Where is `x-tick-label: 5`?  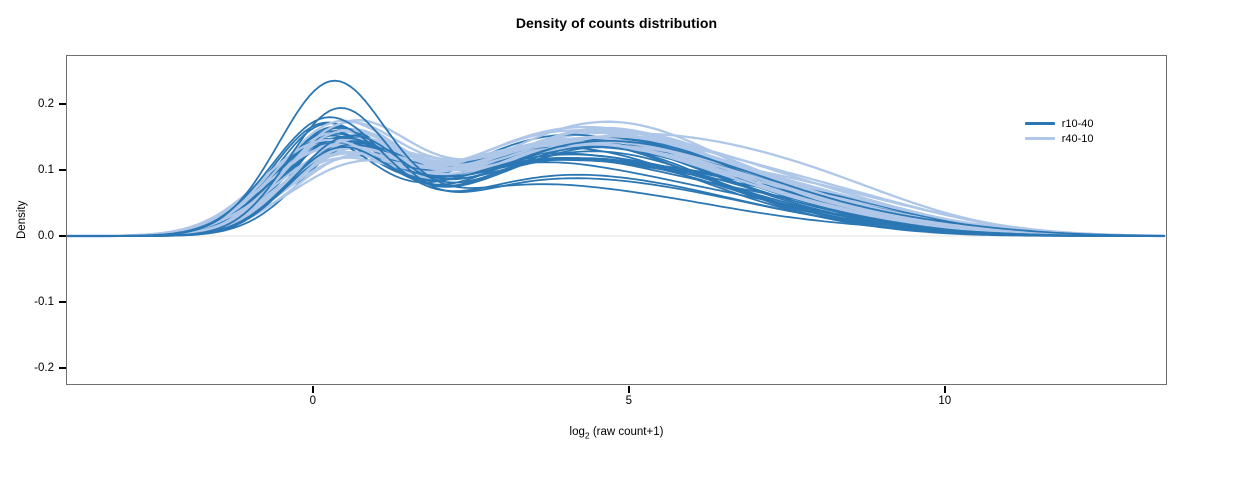 x-tick-label: 5 is located at coordinates (629, 401).